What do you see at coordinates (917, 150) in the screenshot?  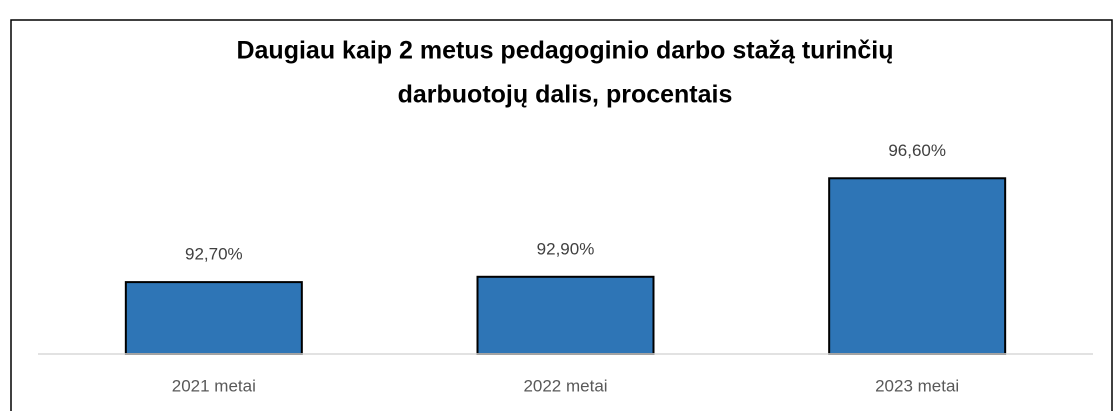 I see `value-label: 96,60%` at bounding box center [917, 150].